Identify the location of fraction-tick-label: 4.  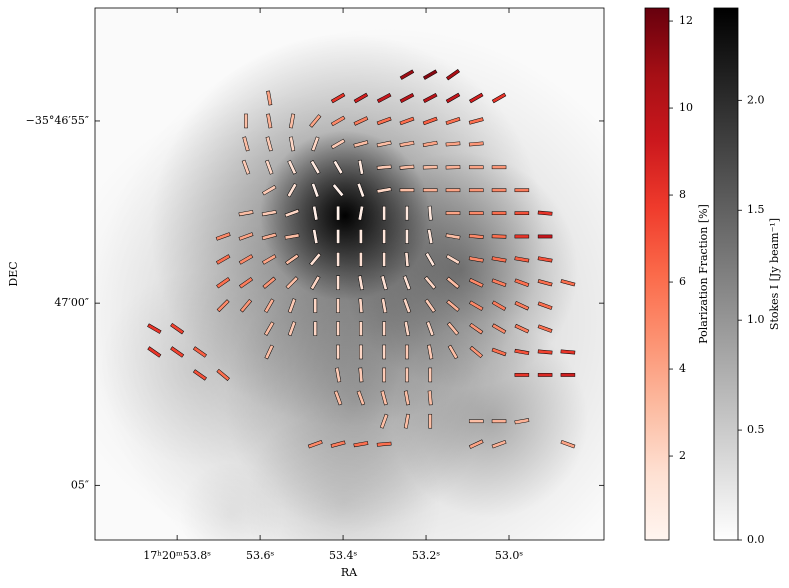
(682, 368).